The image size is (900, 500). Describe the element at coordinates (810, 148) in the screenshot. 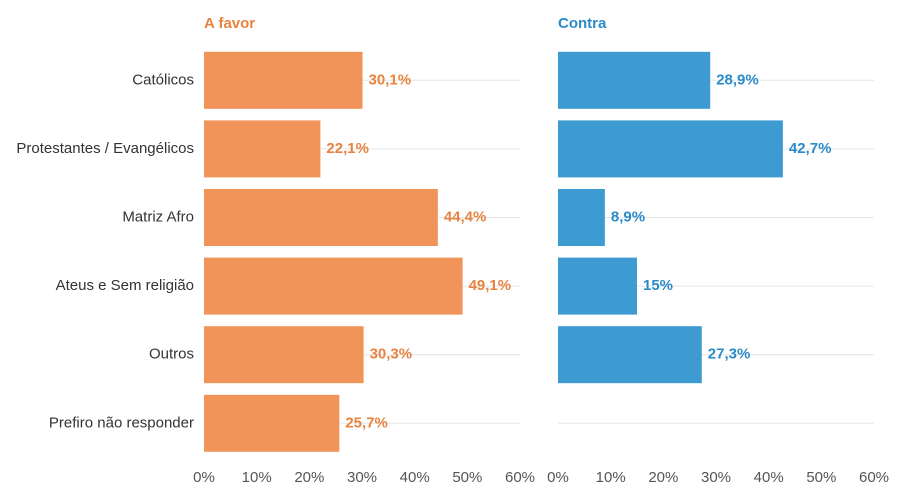

I see `value-label: 42,7%` at that location.